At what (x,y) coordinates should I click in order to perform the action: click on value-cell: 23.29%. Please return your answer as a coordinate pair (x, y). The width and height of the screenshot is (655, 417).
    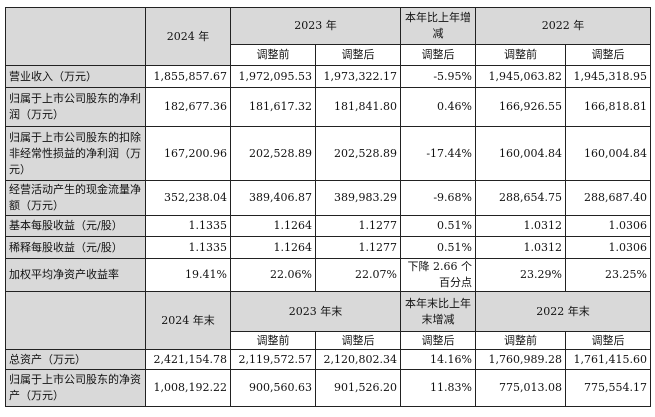
    Looking at the image, I should click on (520, 275).